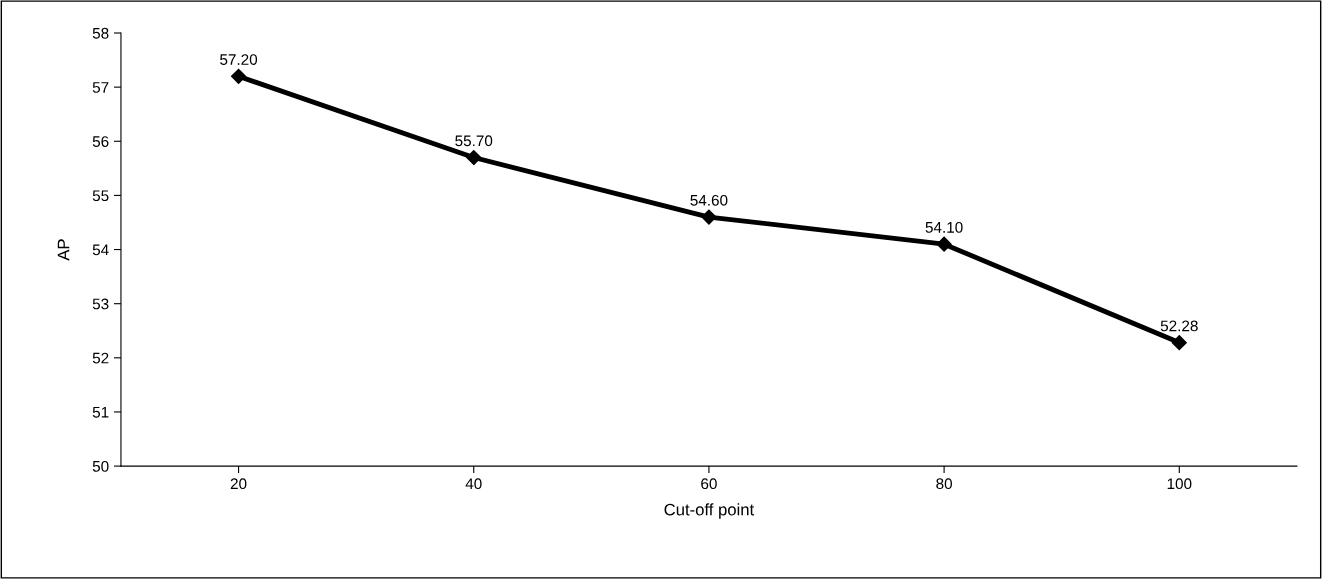 The height and width of the screenshot is (579, 1322). What do you see at coordinates (1179, 326) in the screenshot?
I see `data-label: 52.28` at bounding box center [1179, 326].